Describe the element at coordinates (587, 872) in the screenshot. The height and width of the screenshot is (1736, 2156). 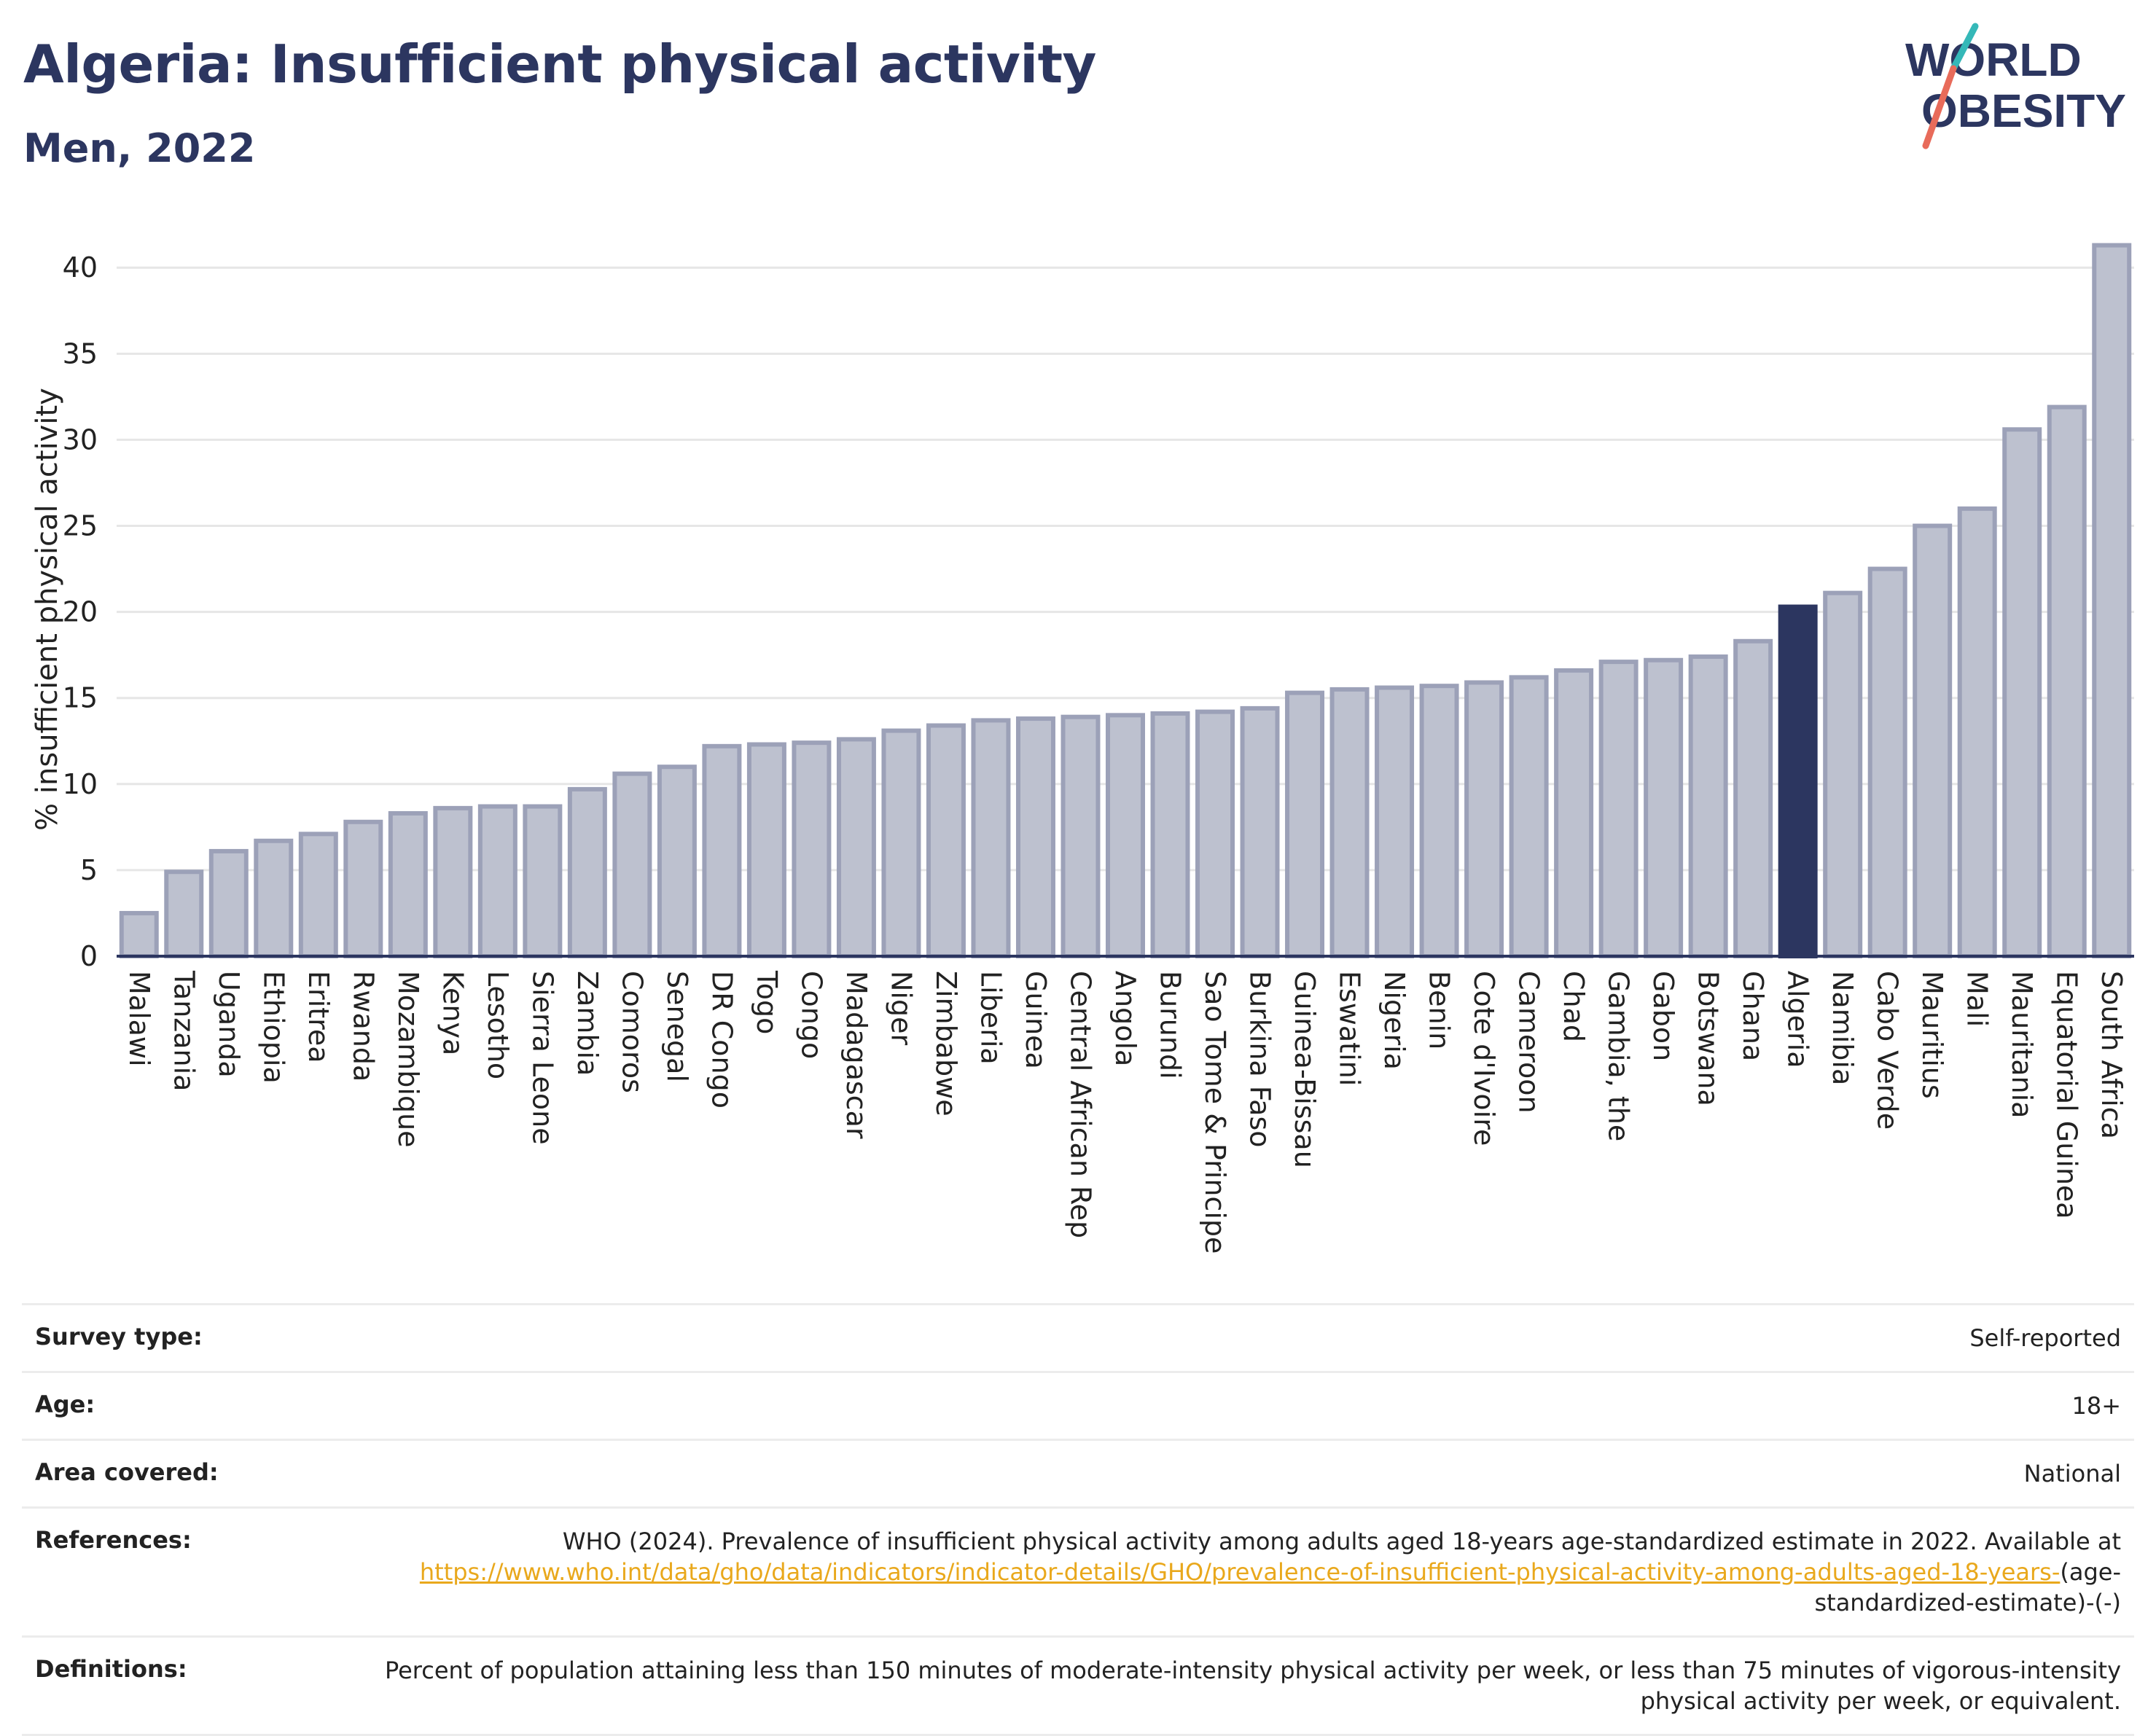
I see `bar-zambia` at that location.